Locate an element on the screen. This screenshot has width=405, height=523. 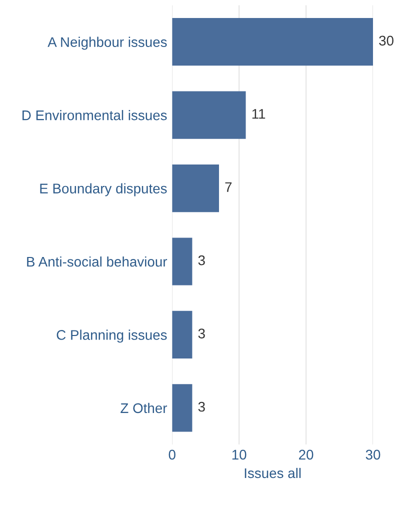
x-tick-label: 10 is located at coordinates (239, 455).